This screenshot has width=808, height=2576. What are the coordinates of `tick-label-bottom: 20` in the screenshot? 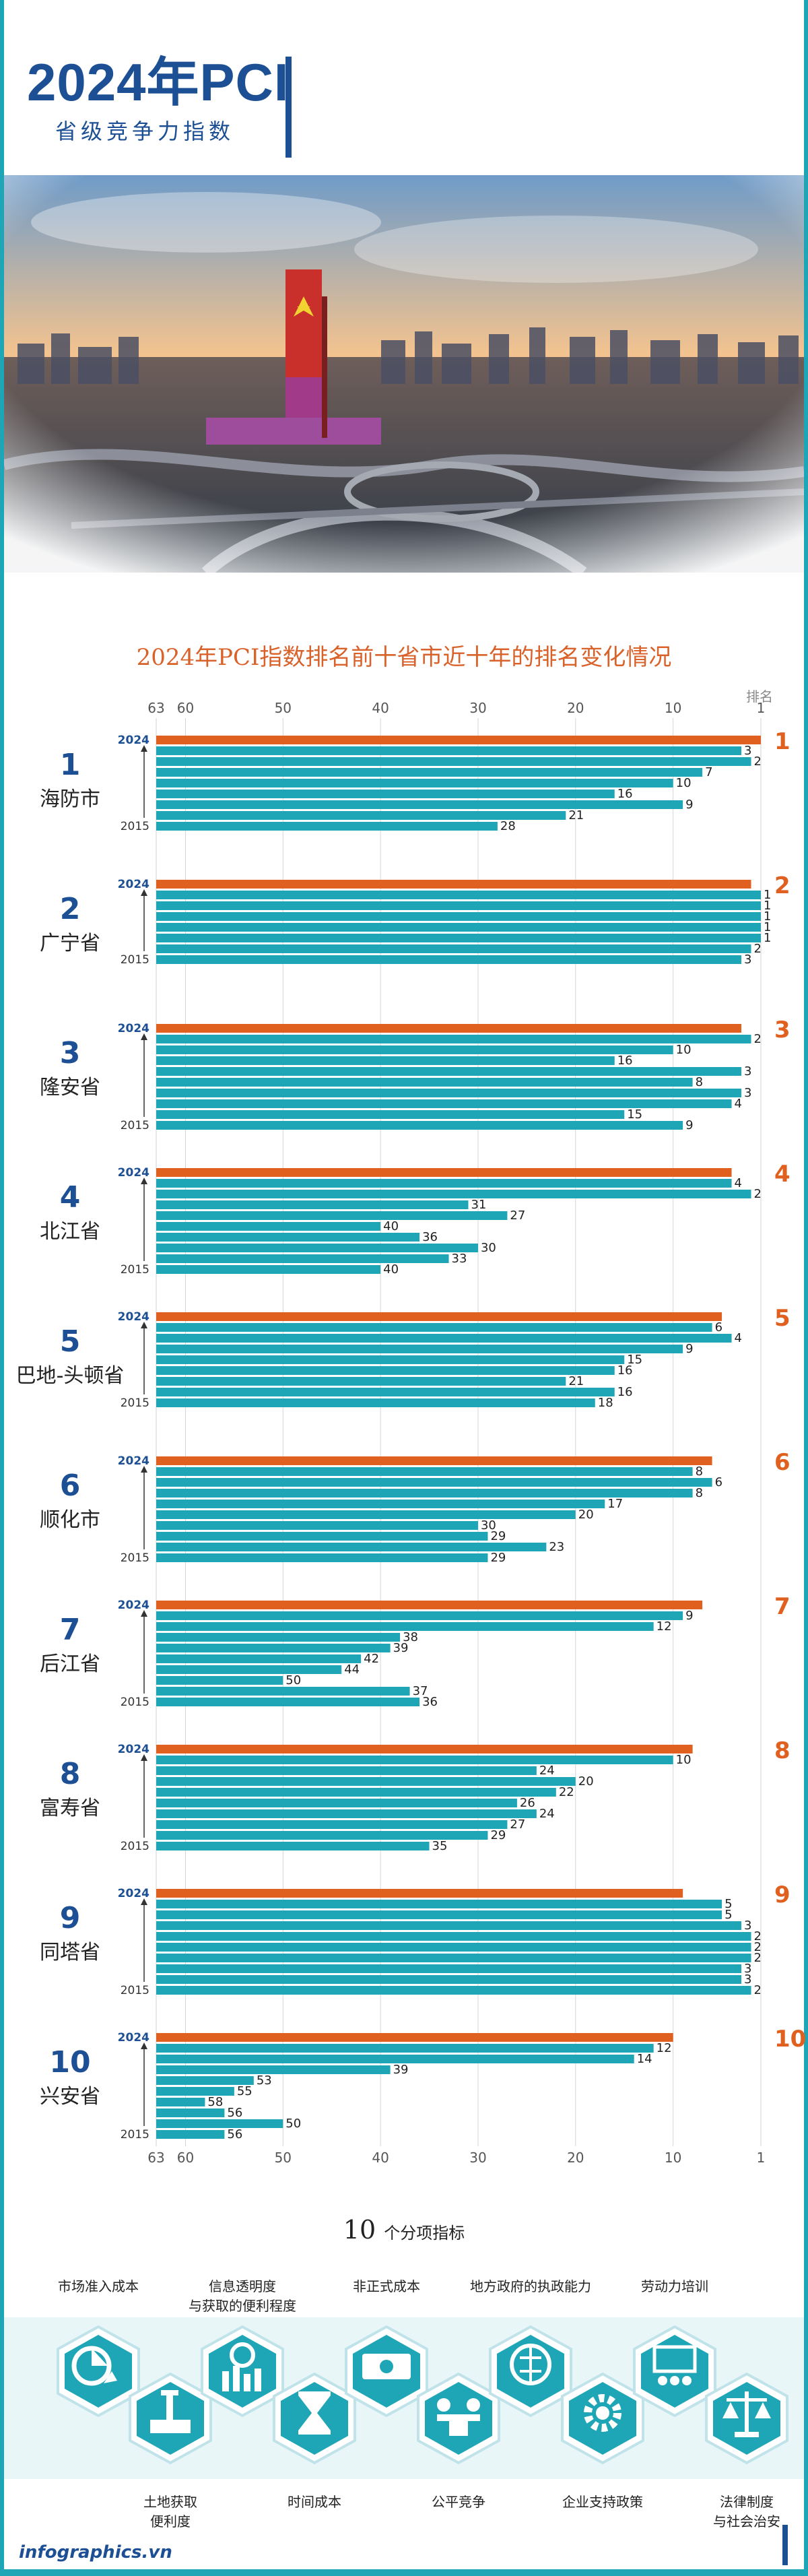 It's located at (575, 2158).